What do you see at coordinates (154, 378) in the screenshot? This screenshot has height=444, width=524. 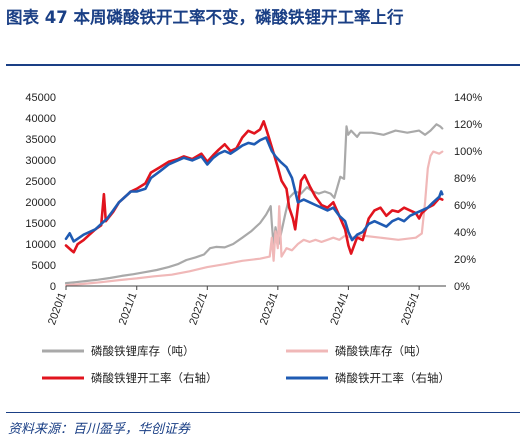 I see `legend-label: 磷酸铁锂开工率（右轴）` at bounding box center [154, 378].